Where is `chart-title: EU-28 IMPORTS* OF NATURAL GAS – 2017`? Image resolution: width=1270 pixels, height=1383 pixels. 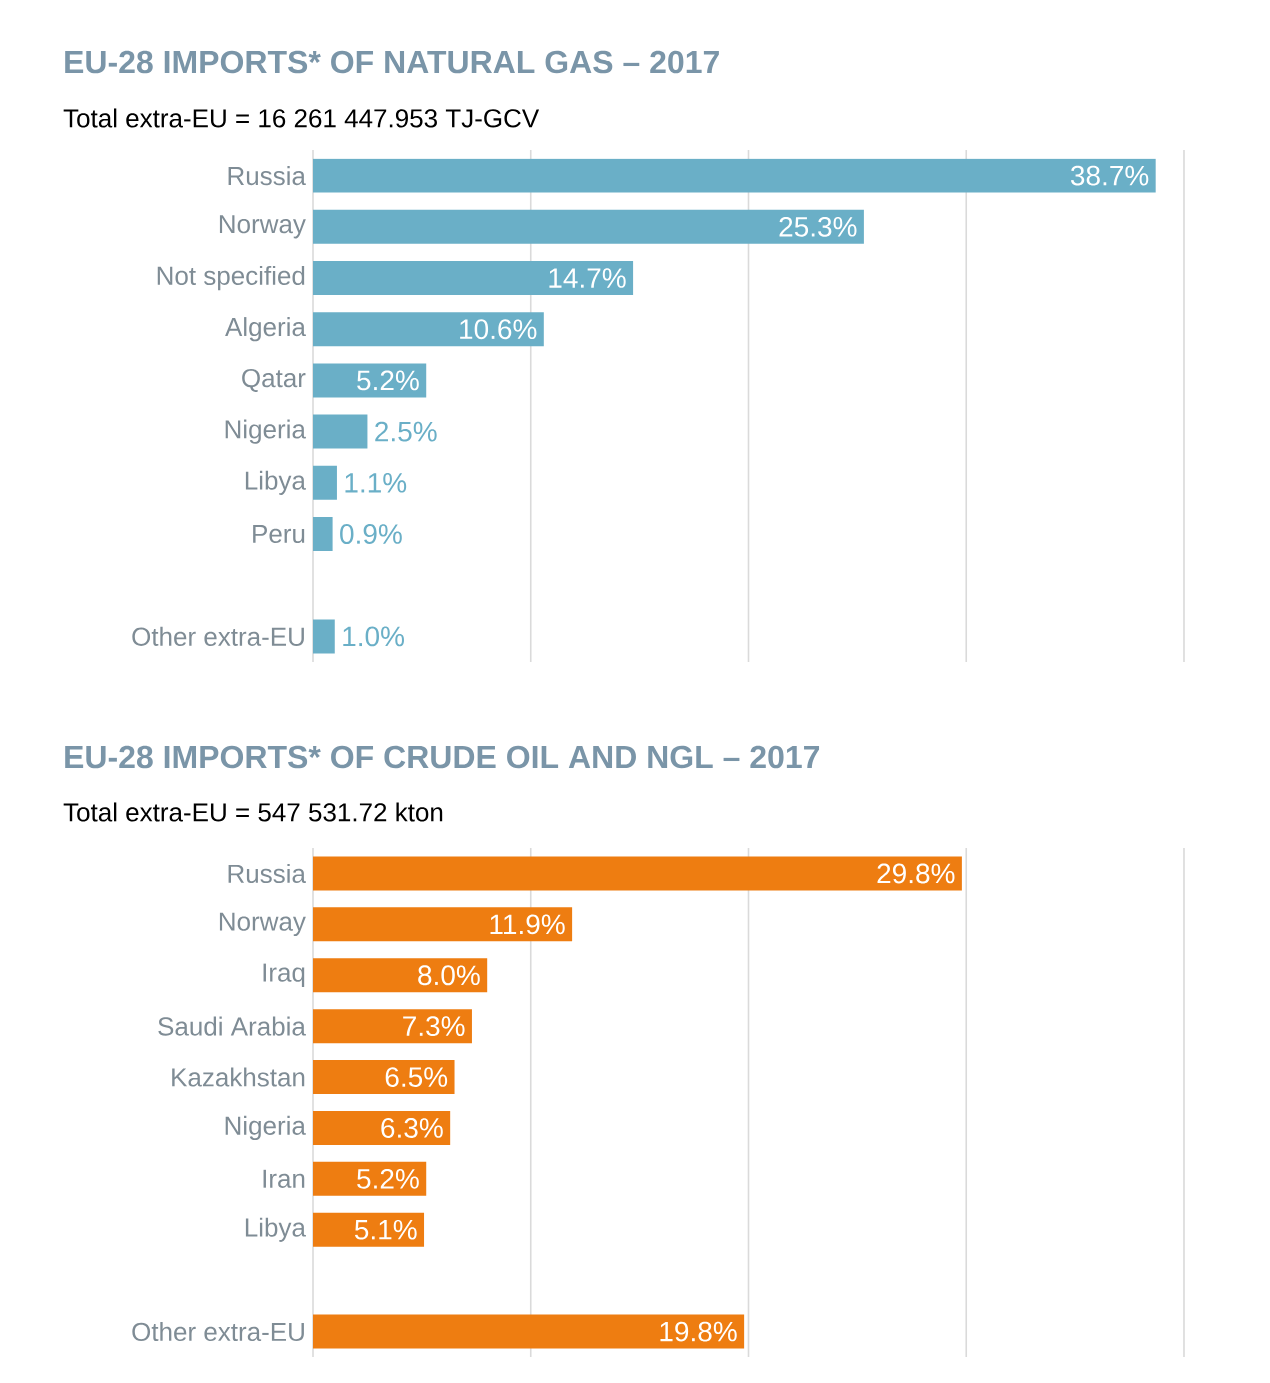
chart-title: EU-28 IMPORTS* OF NATURAL GAS – 2017 is located at coordinates (392, 62).